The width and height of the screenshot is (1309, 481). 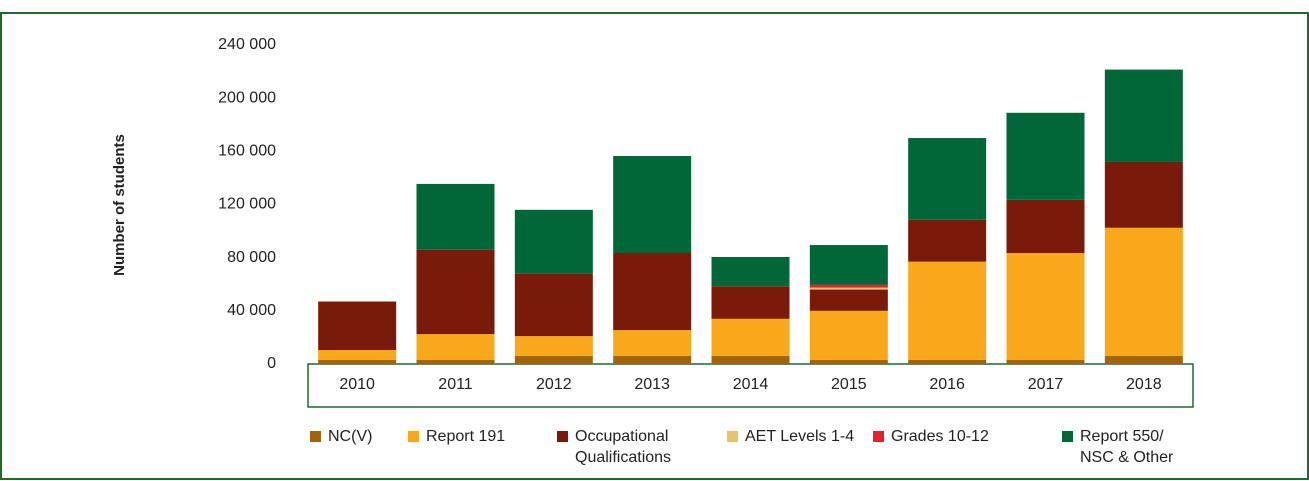 What do you see at coordinates (466, 436) in the screenshot?
I see `legend-label: Report 191` at bounding box center [466, 436].